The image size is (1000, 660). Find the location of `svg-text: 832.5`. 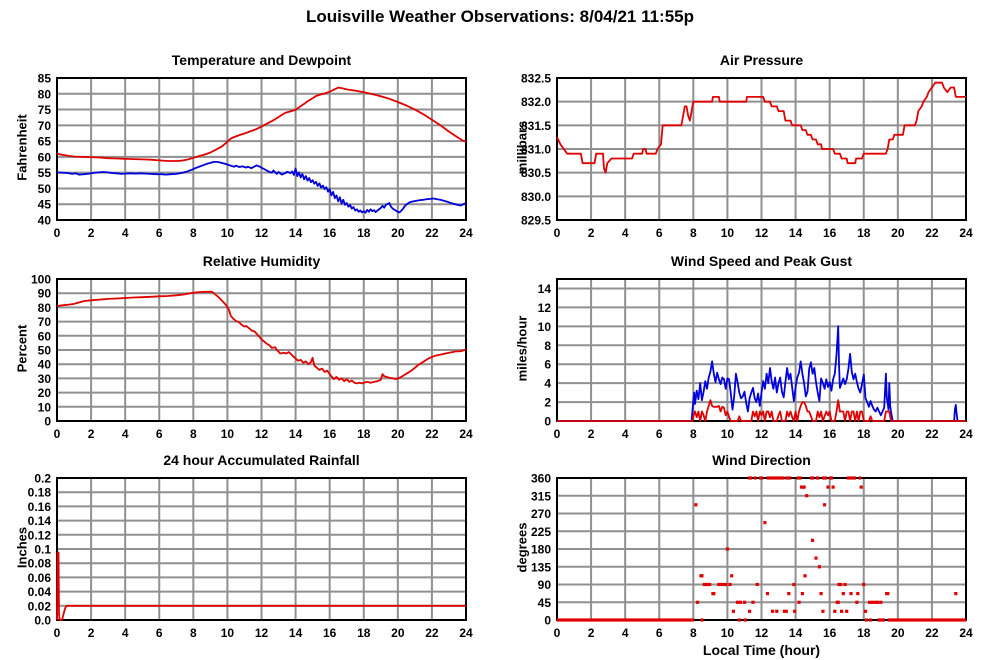

svg-text: 832.5 is located at coordinates (536, 79).